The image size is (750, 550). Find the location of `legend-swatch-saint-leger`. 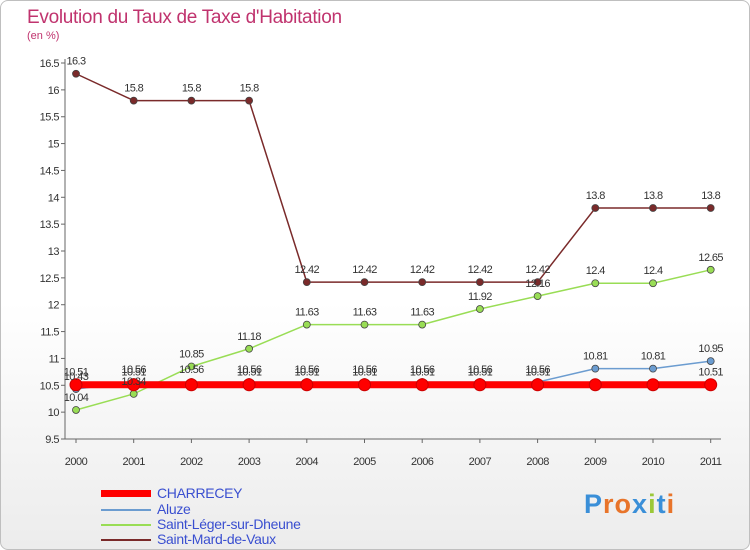

legend-swatch-saint-leger is located at coordinates (126, 525).